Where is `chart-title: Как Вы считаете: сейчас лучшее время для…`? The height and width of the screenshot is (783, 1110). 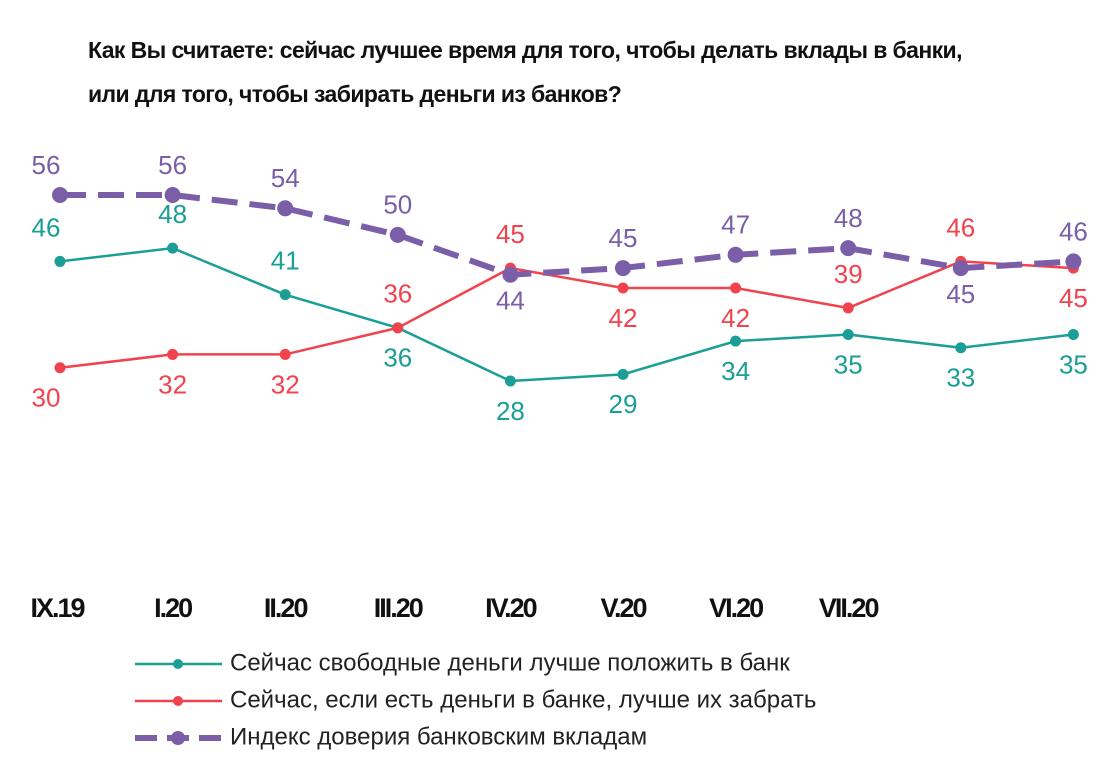
chart-title: Как Вы считаете: сейчас лучшее время для… is located at coordinates (525, 72).